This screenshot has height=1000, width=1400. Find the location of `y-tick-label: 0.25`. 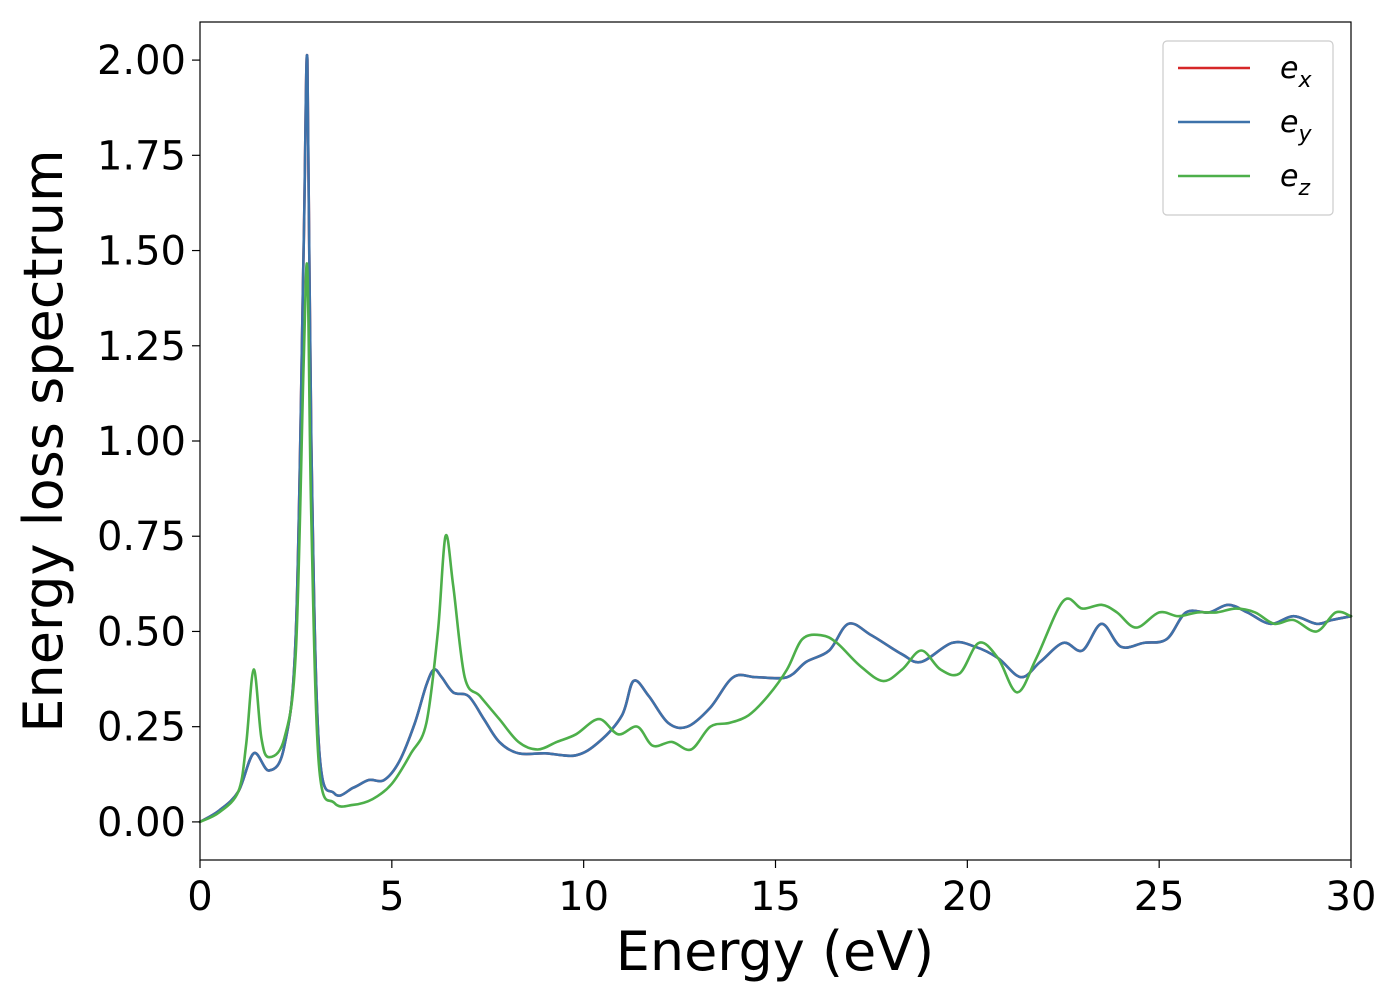

y-tick-label: 0.25 is located at coordinates (141, 728).